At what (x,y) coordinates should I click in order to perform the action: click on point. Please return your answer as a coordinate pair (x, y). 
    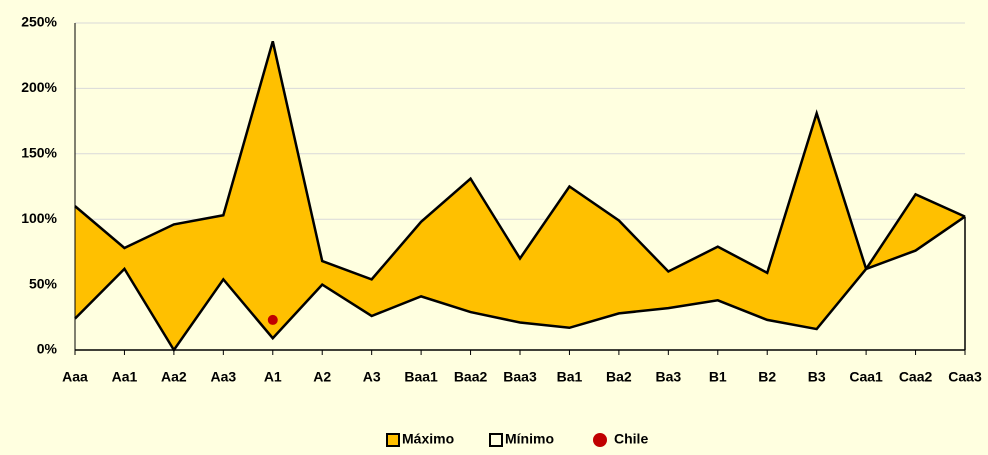
    Looking at the image, I should click on (272, 319).